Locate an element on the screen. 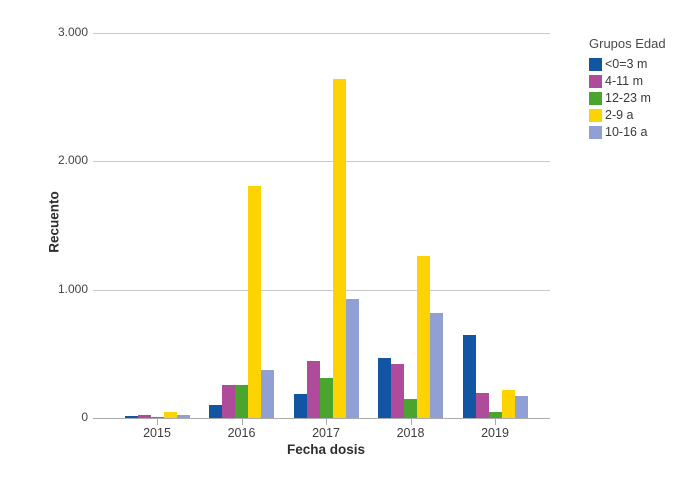 This screenshot has width=700, height=488. y-tick-label: 0 is located at coordinates (84, 417).